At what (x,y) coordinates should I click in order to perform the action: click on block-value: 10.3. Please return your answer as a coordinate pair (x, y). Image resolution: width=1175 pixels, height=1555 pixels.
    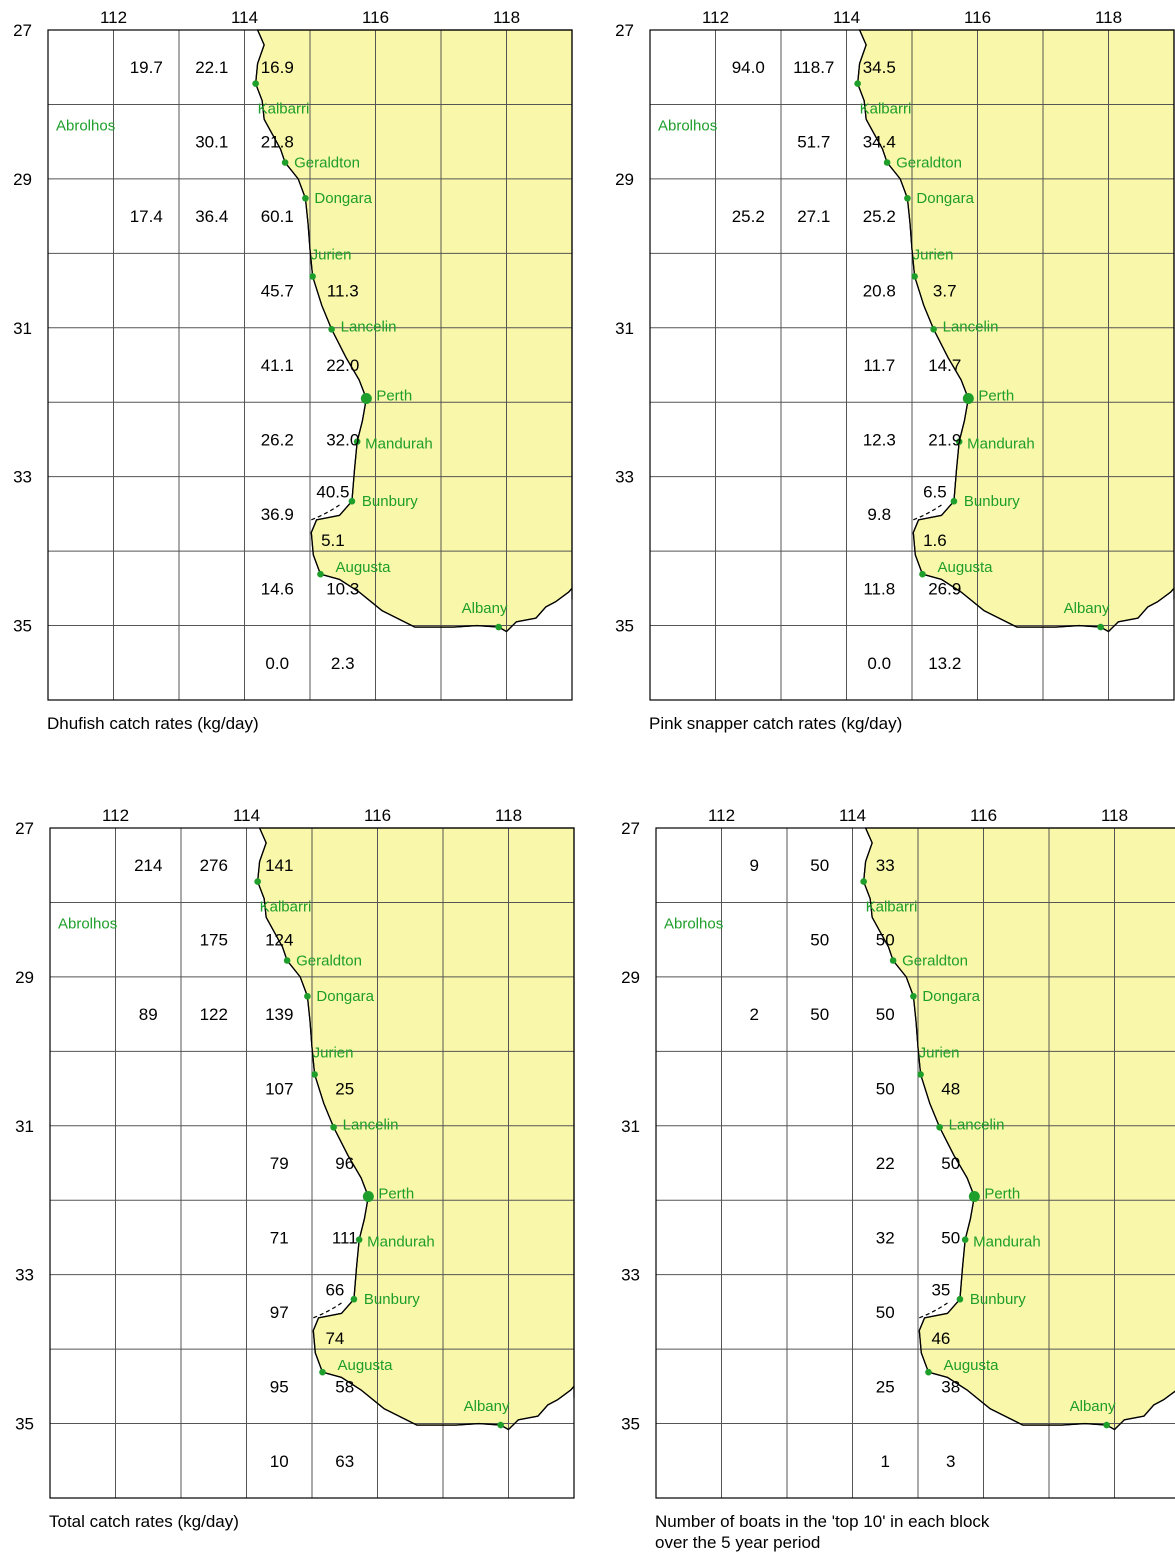
    Looking at the image, I should click on (342, 588).